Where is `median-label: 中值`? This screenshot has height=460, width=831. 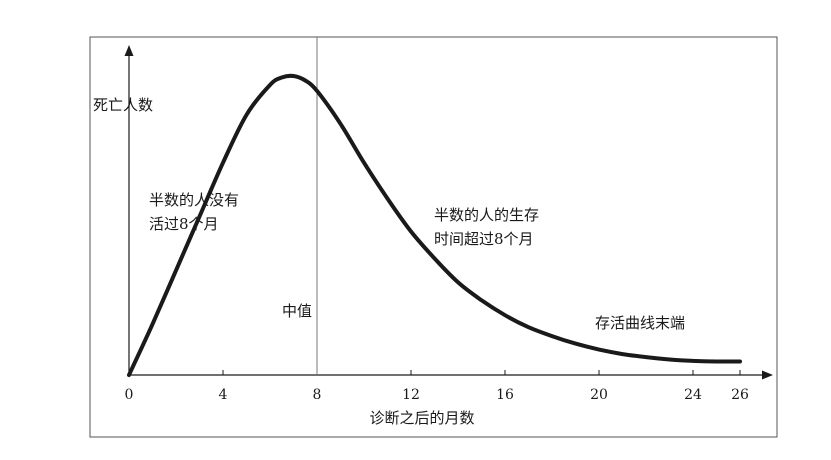
median-label: 中值 is located at coordinates (297, 311).